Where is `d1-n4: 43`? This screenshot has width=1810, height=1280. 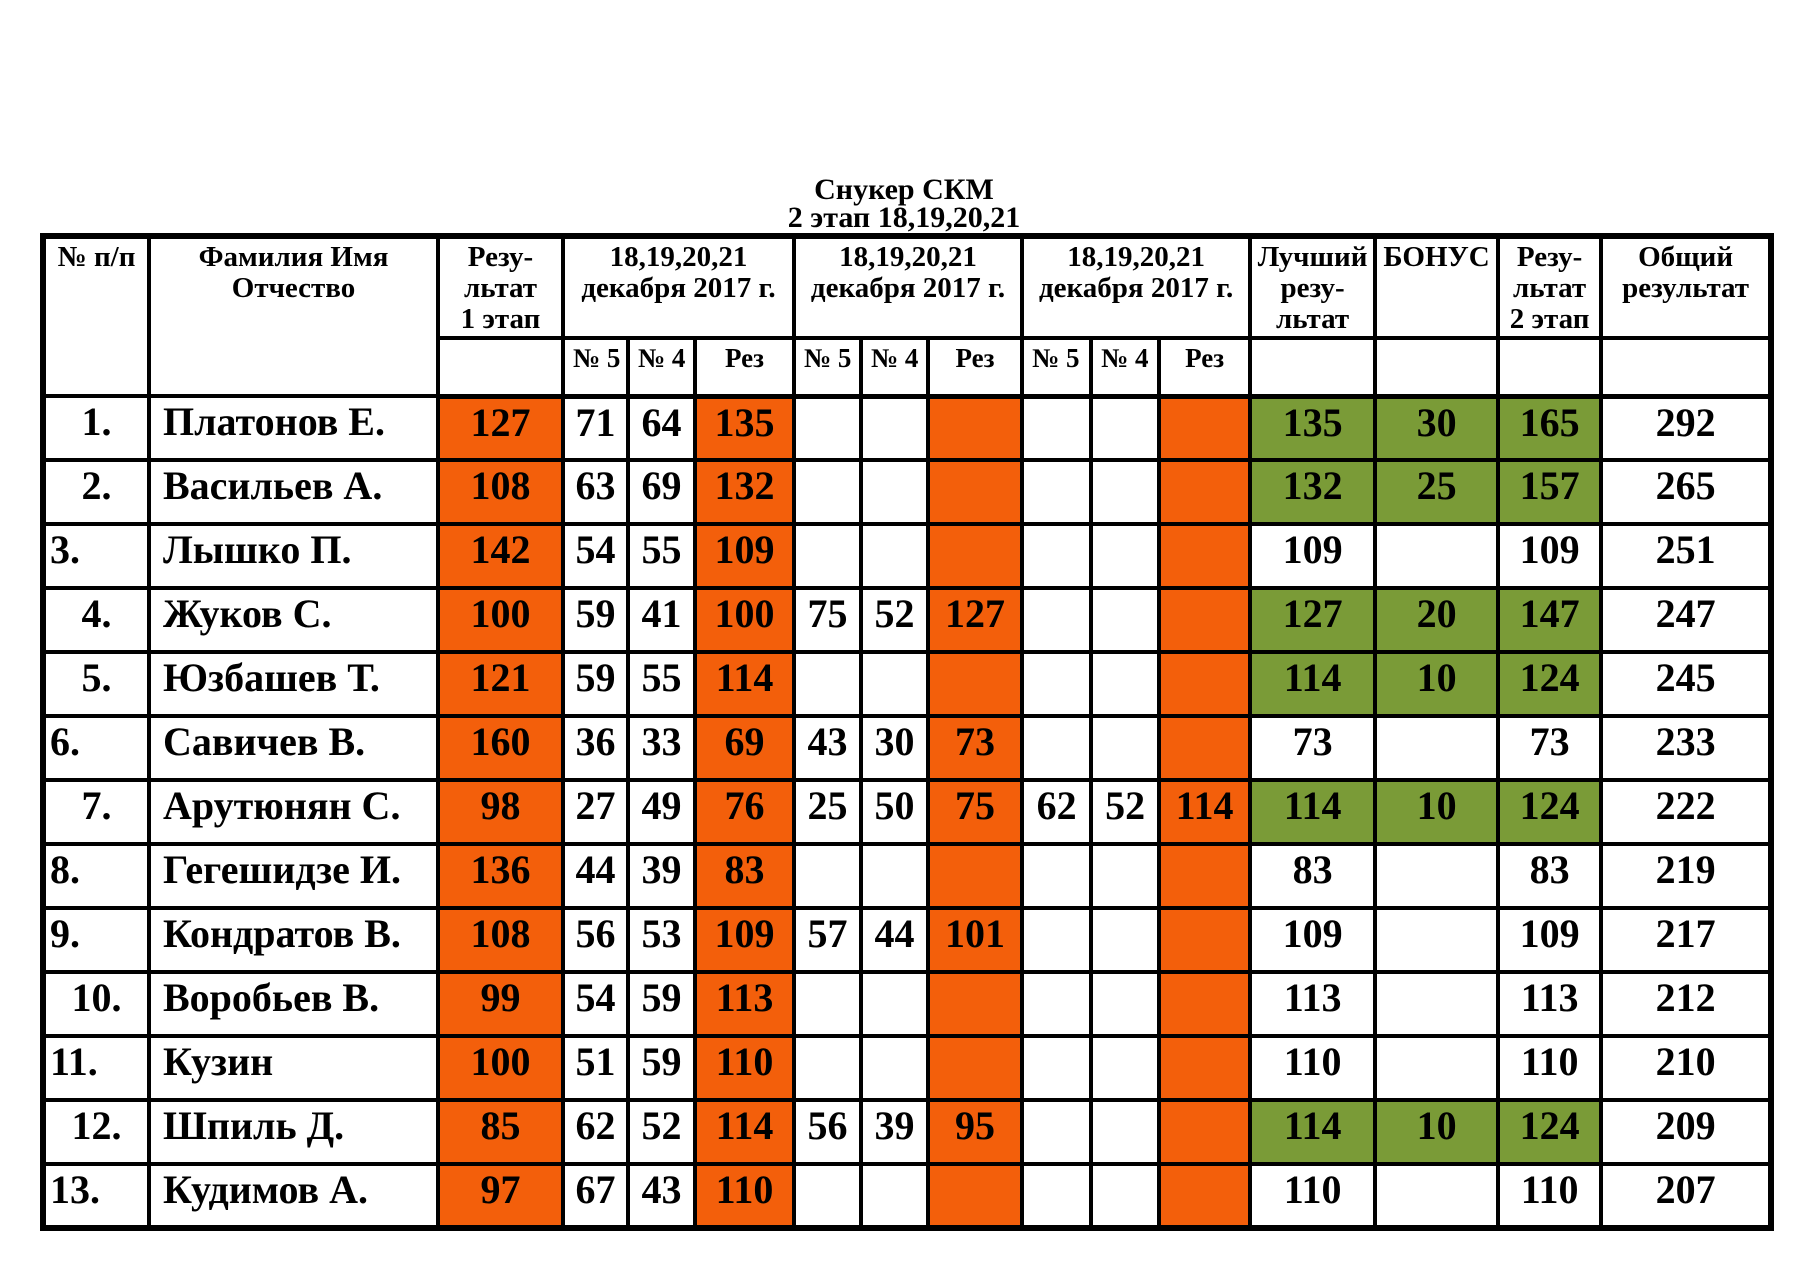 d1-n4: 43 is located at coordinates (661, 1196).